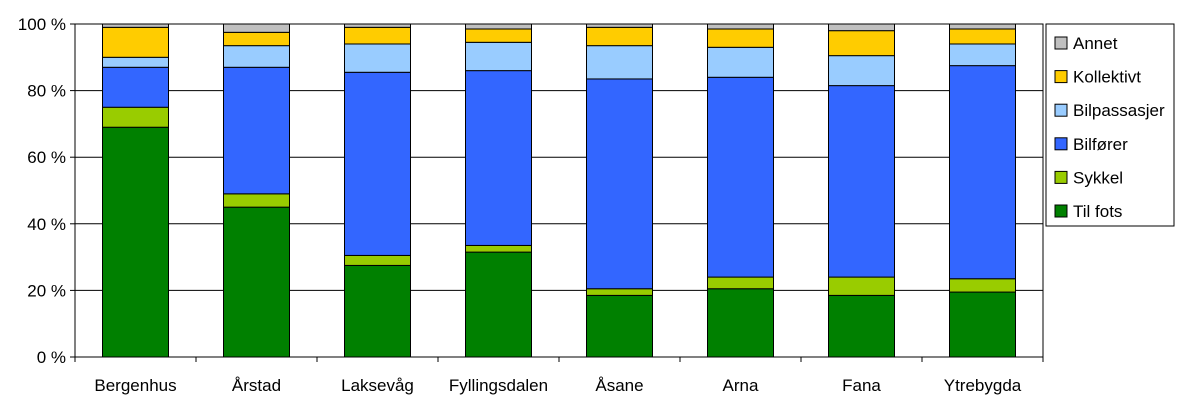  Describe the element at coordinates (135, 385) in the screenshot. I see `x-tick-label: Bergenhus` at that location.